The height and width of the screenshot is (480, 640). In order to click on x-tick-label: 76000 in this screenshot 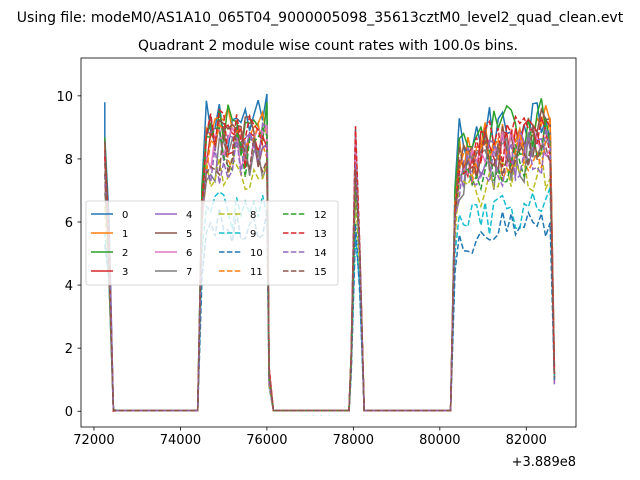, I will do `click(266, 440)`.